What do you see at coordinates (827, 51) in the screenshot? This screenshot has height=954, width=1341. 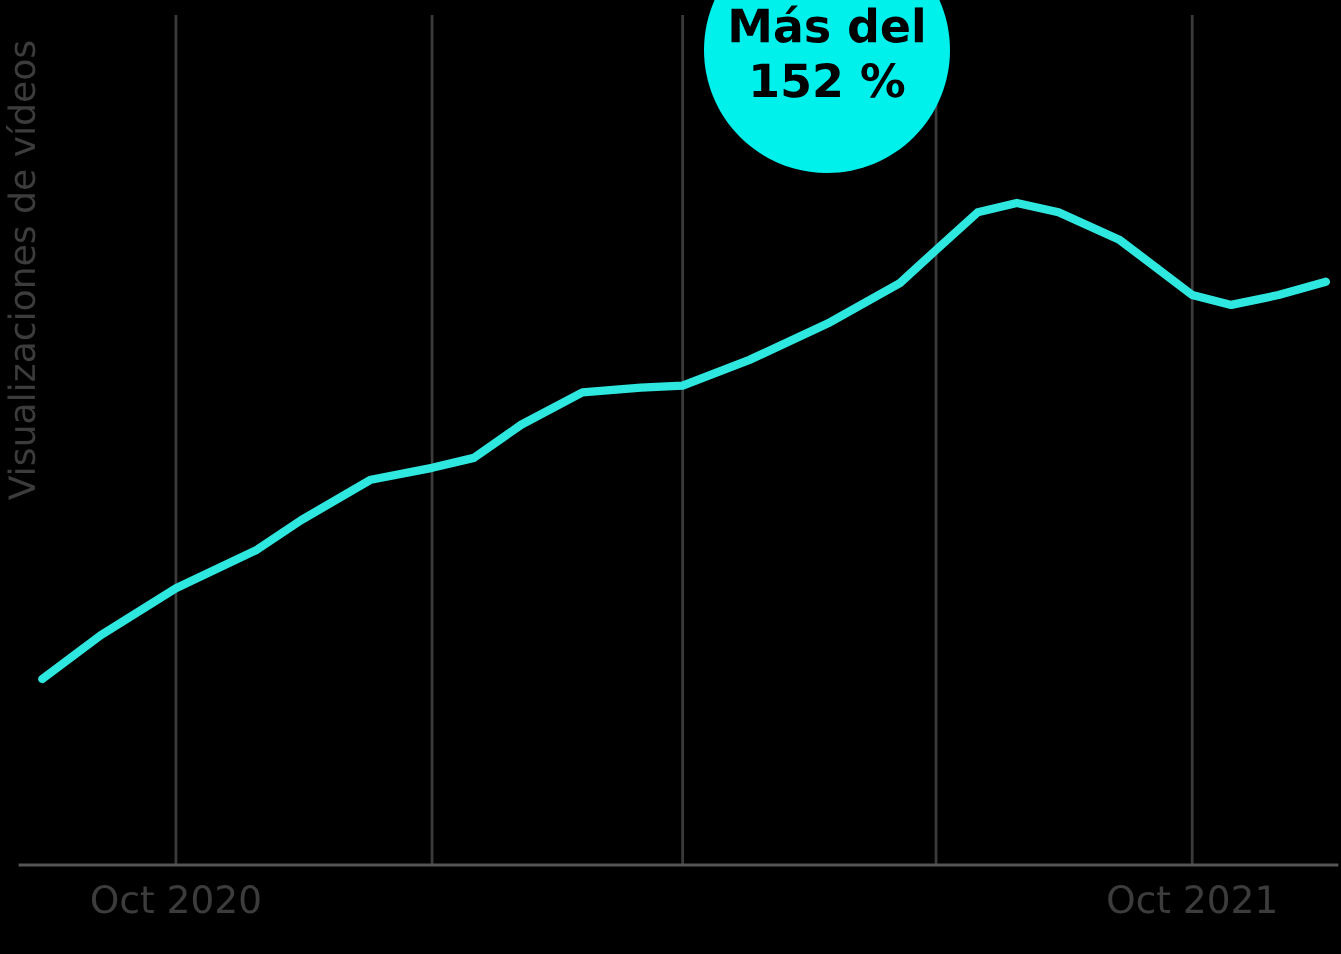 I see `text: Más del 152 %` at bounding box center [827, 51].